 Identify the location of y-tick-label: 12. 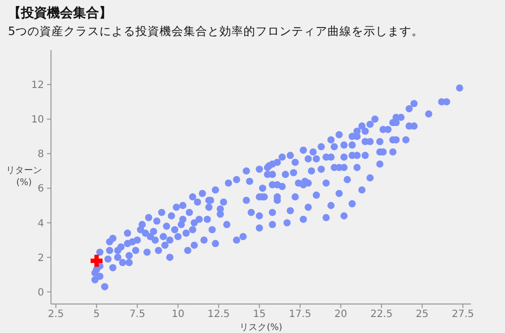
(37, 86).